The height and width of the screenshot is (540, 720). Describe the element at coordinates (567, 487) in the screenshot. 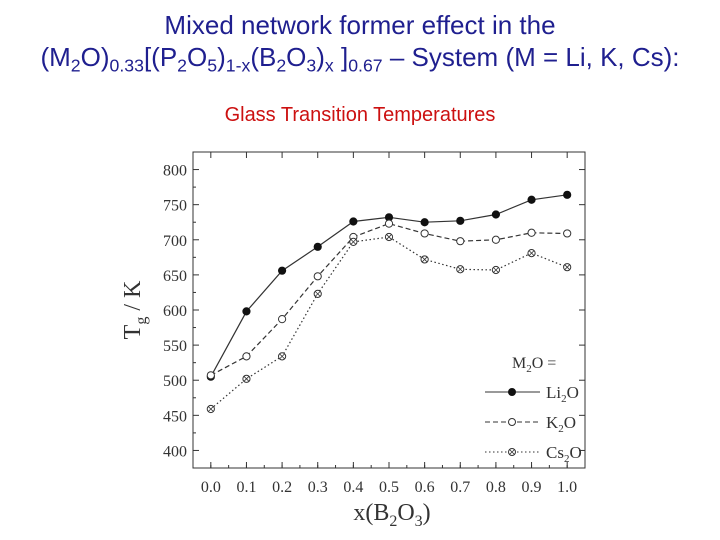

I see `x-tick-label: 1.0` at that location.